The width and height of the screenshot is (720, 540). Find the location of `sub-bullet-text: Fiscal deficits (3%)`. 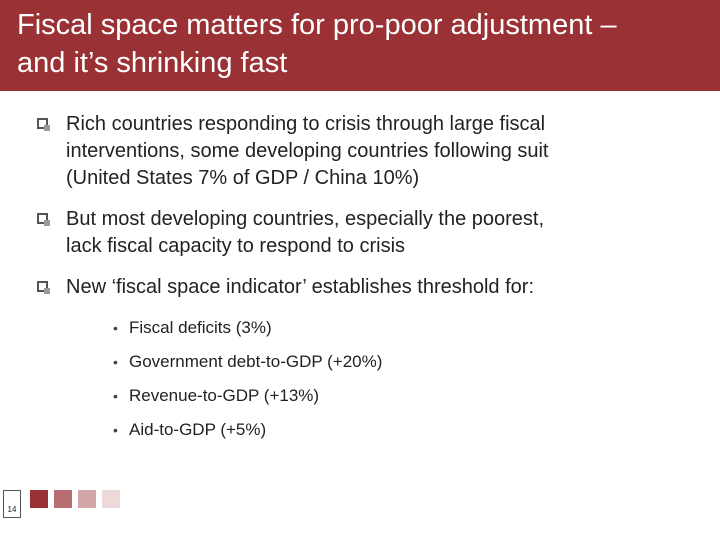

sub-bullet-text: Fiscal deficits (3%) is located at coordinates (200, 327).